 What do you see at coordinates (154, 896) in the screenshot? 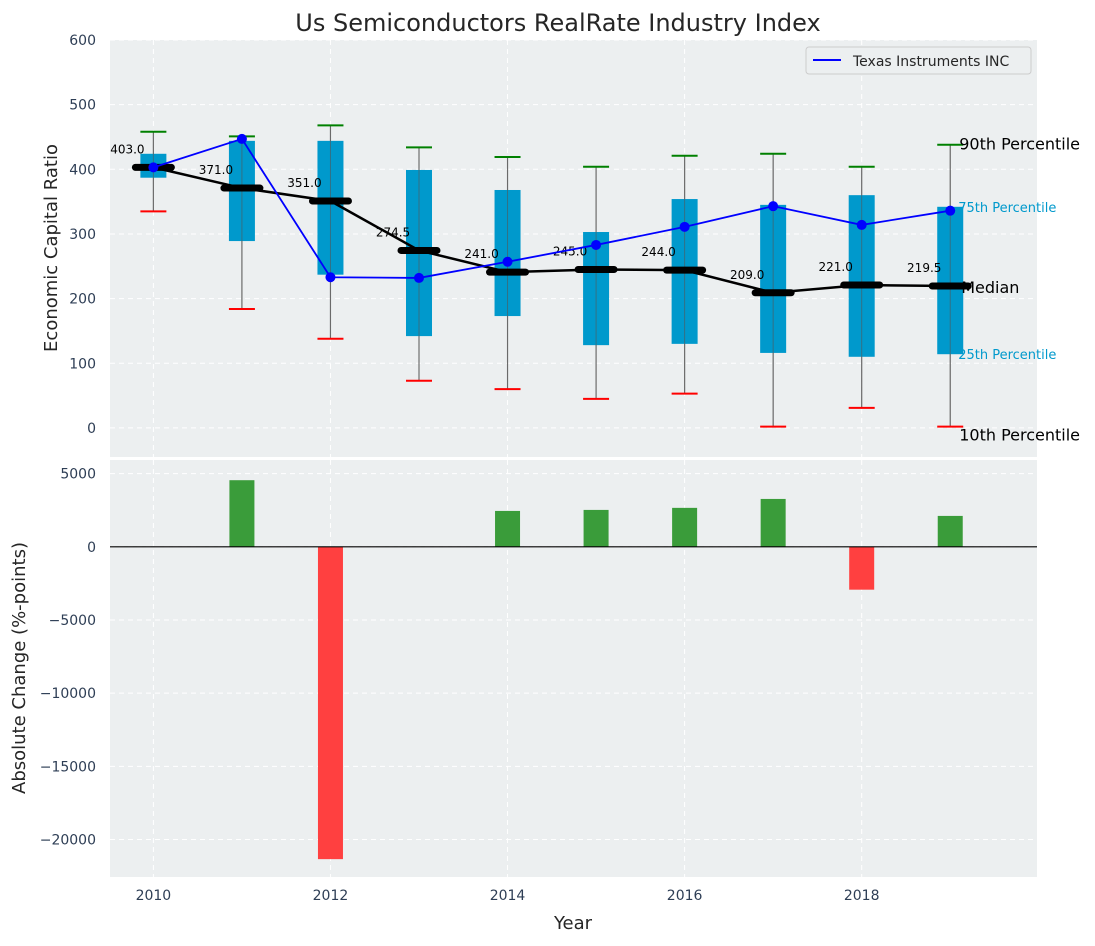
I see `x-tick-label: 2010` at bounding box center [154, 896].